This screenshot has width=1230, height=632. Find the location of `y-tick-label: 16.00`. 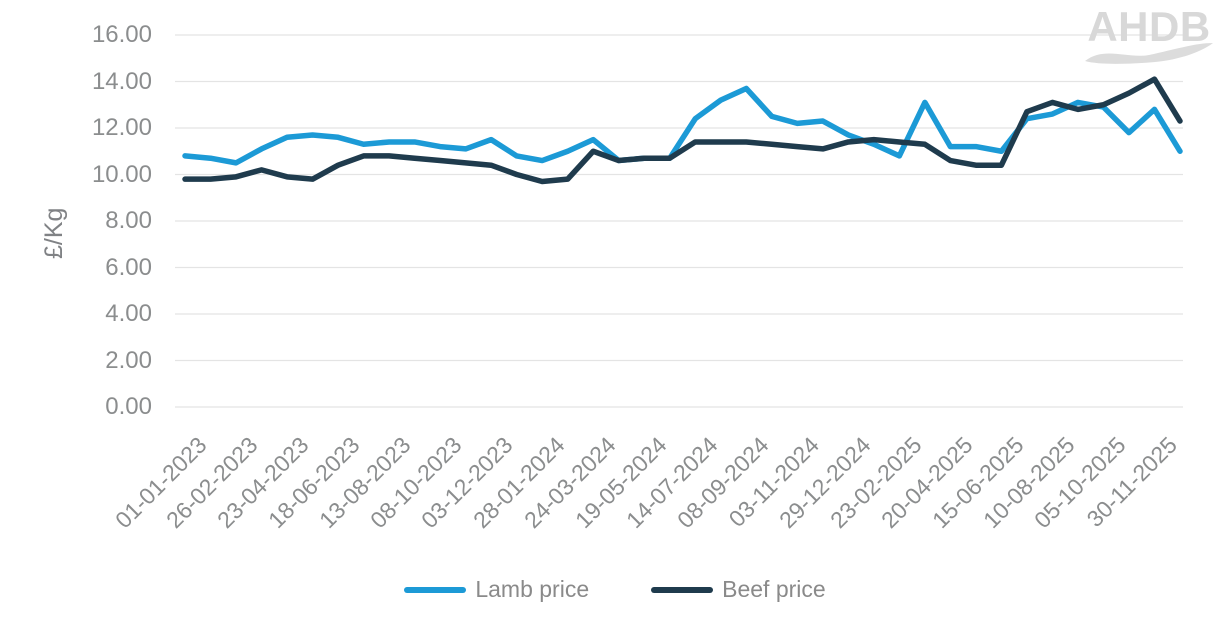

y-tick-label: 16.00 is located at coordinates (121, 34).